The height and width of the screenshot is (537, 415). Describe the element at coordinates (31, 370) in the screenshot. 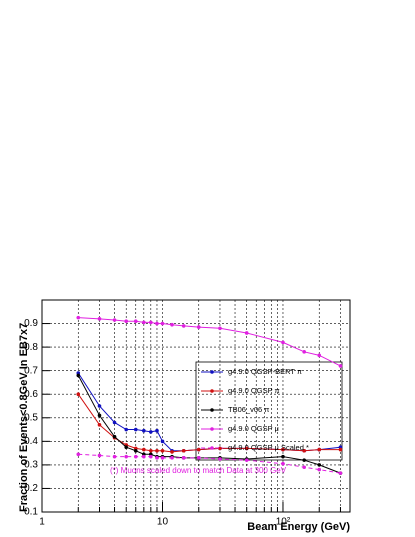

I see `y-tick-label: 0.7` at that location.